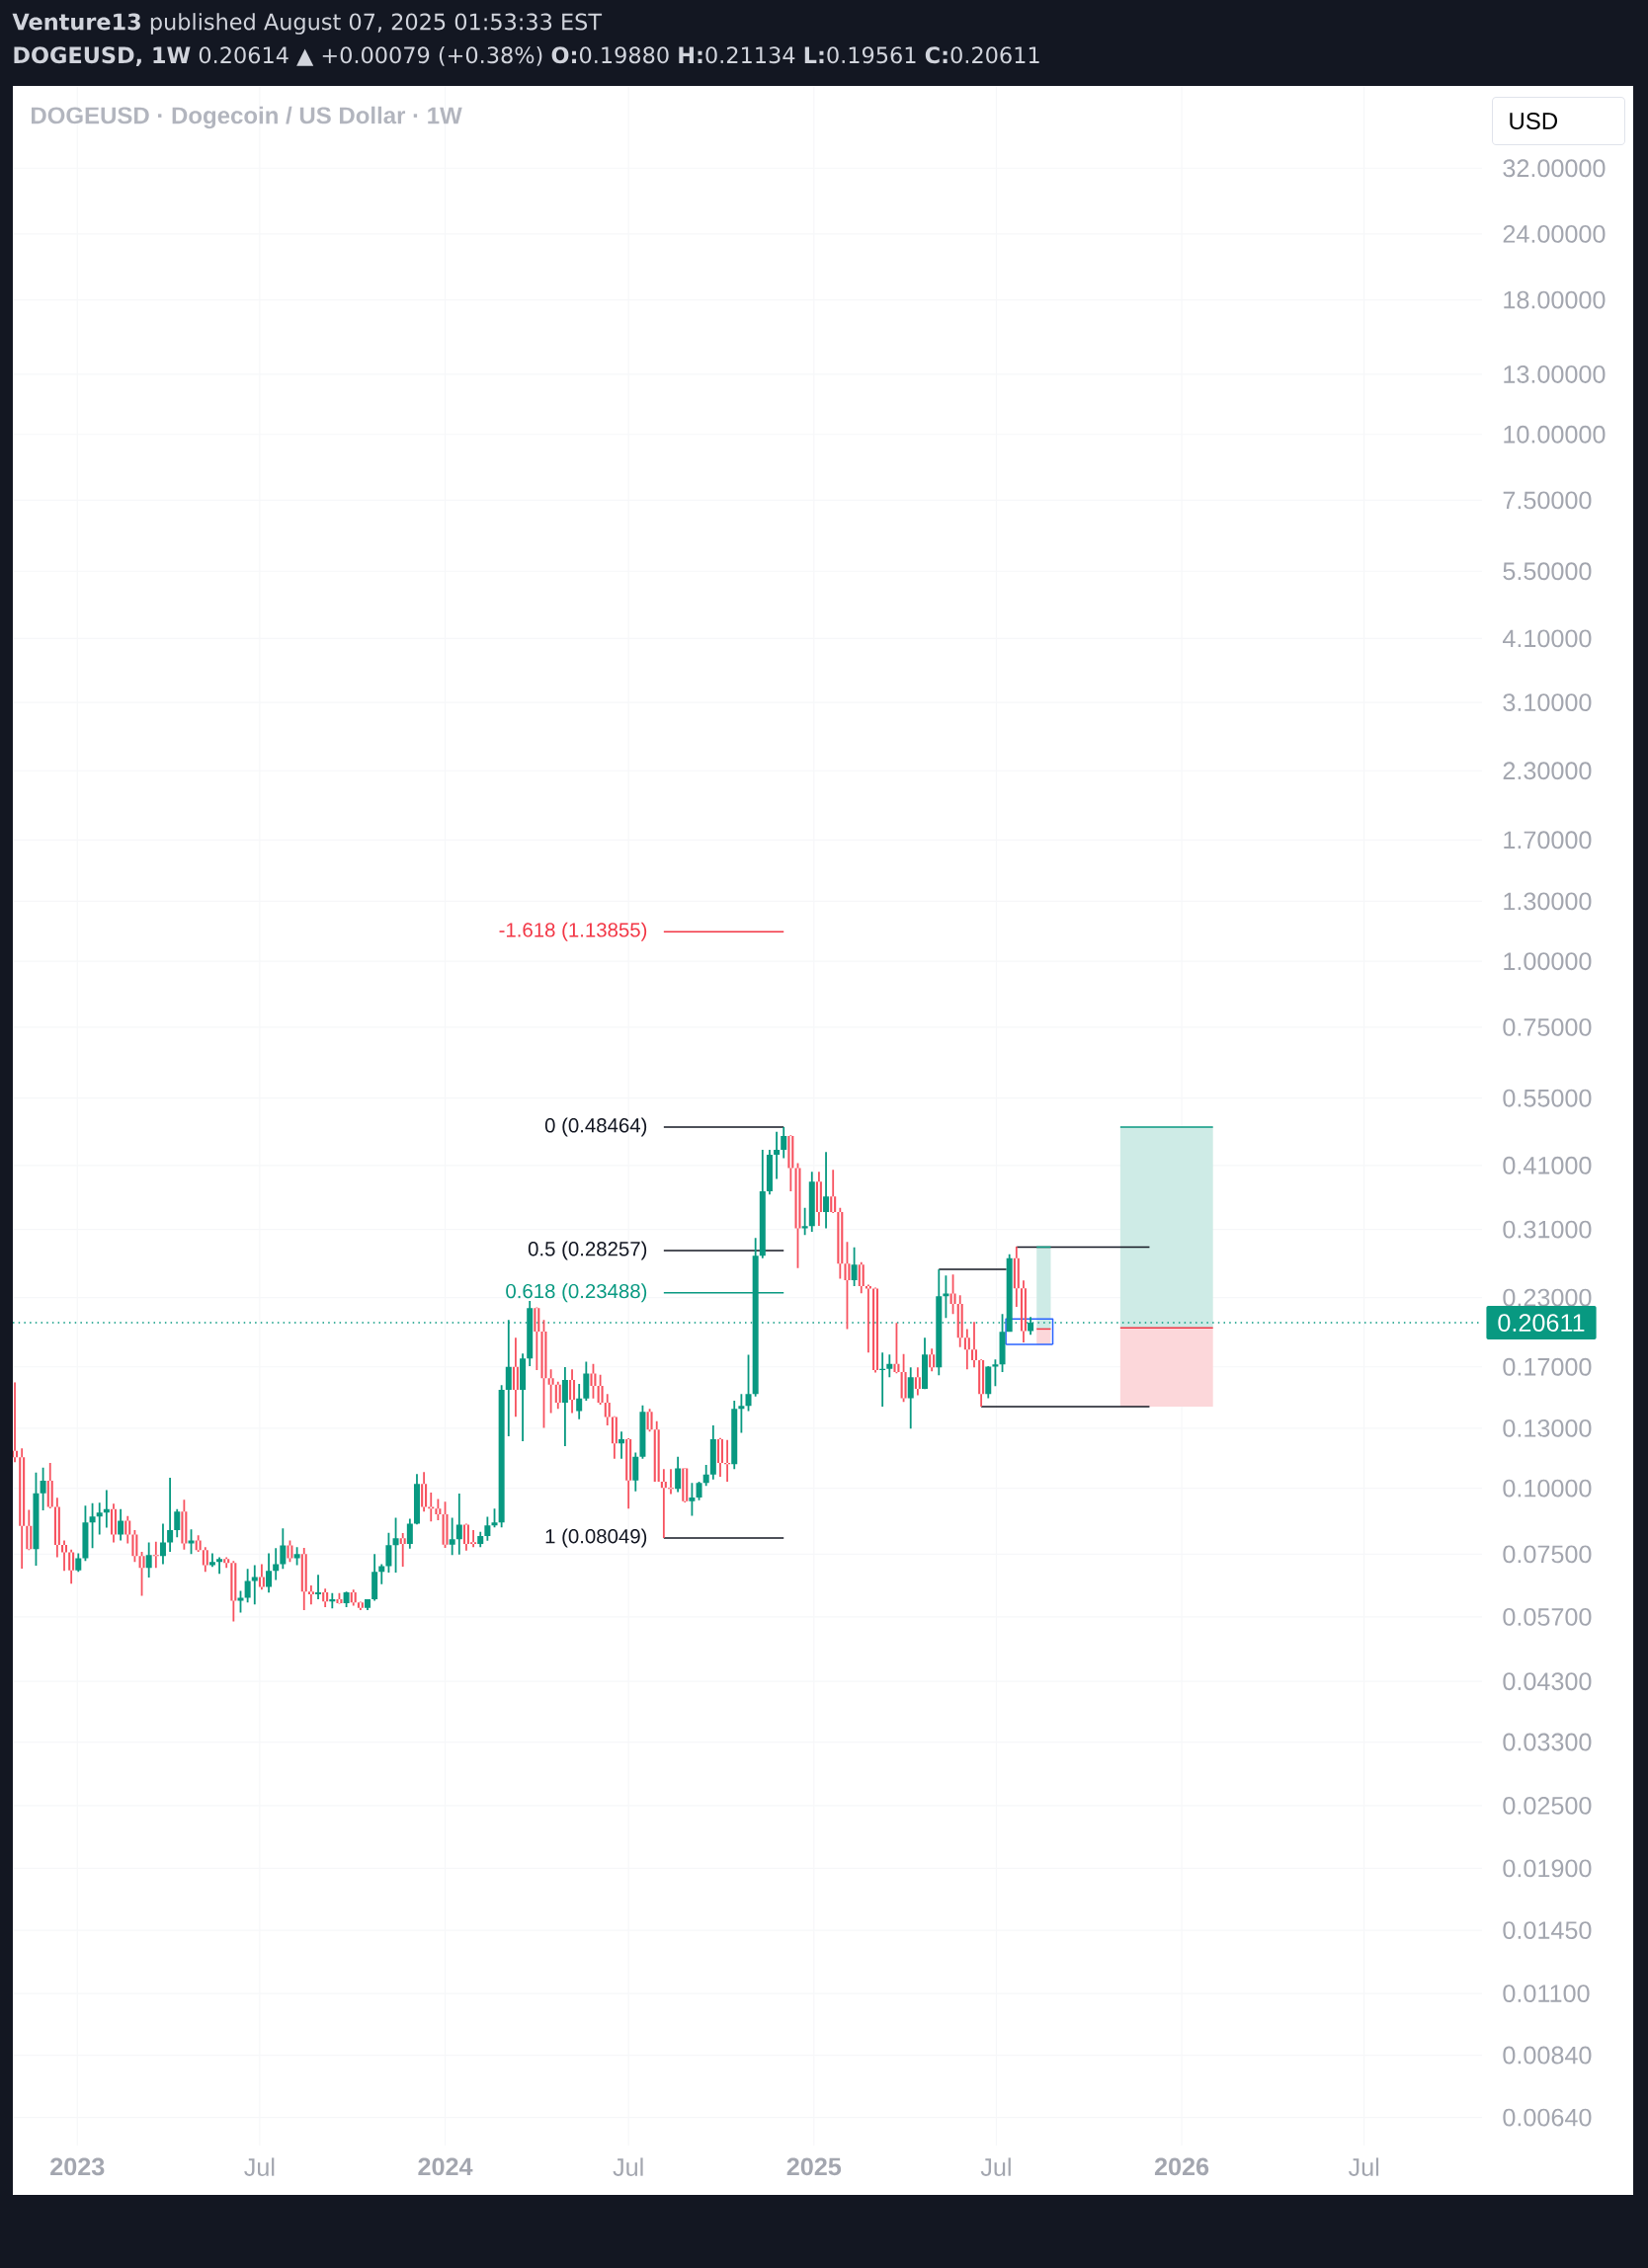  I want to click on y-tick-label: 1.00000, so click(1548, 961).